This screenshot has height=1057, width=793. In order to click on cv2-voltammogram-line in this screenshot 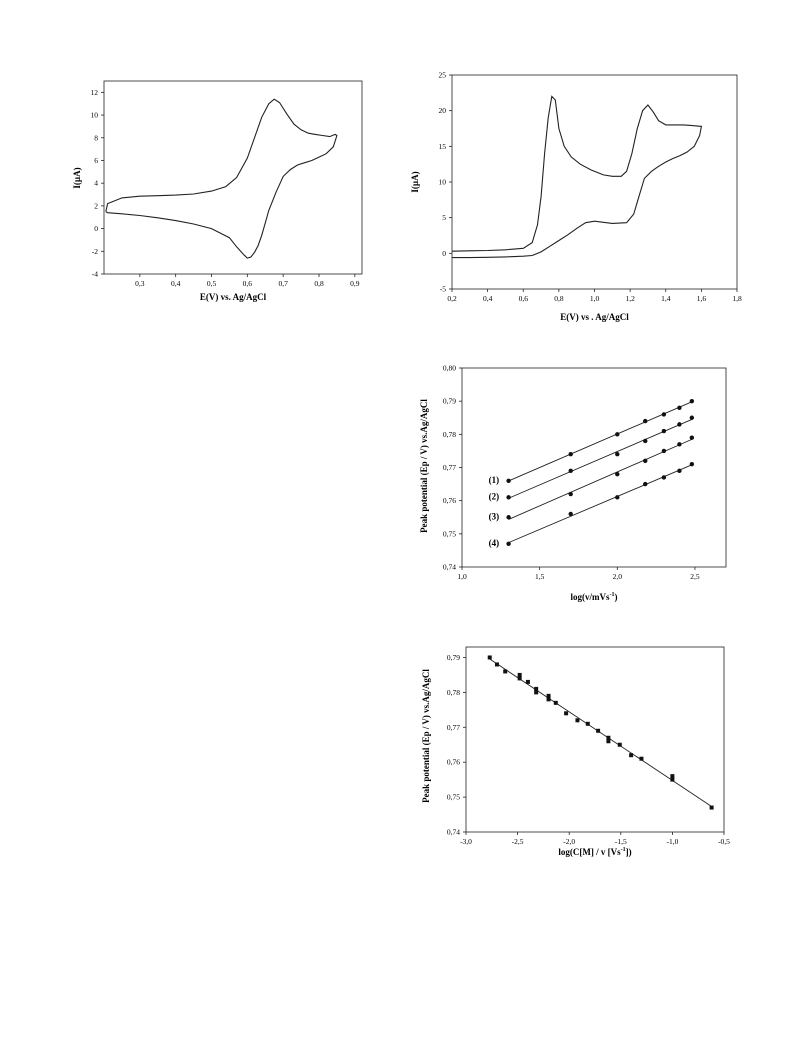, I will do `click(577, 177)`.